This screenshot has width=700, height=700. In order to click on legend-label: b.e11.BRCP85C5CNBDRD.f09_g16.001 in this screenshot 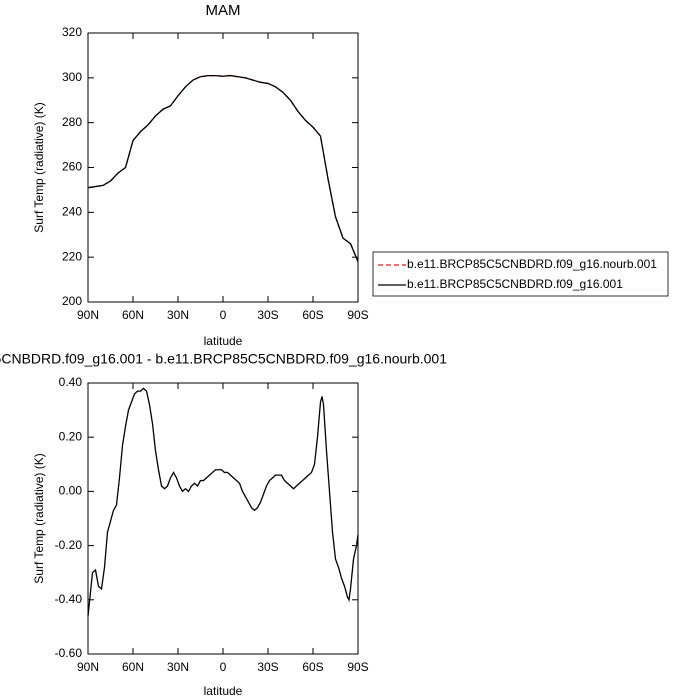, I will do `click(515, 284)`.